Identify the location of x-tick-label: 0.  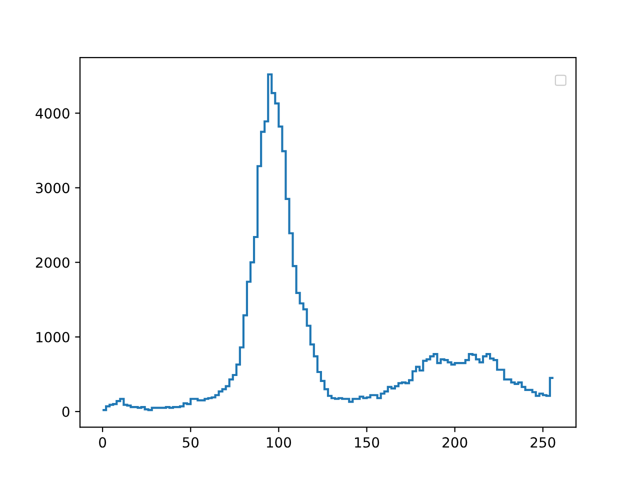
(102, 442).